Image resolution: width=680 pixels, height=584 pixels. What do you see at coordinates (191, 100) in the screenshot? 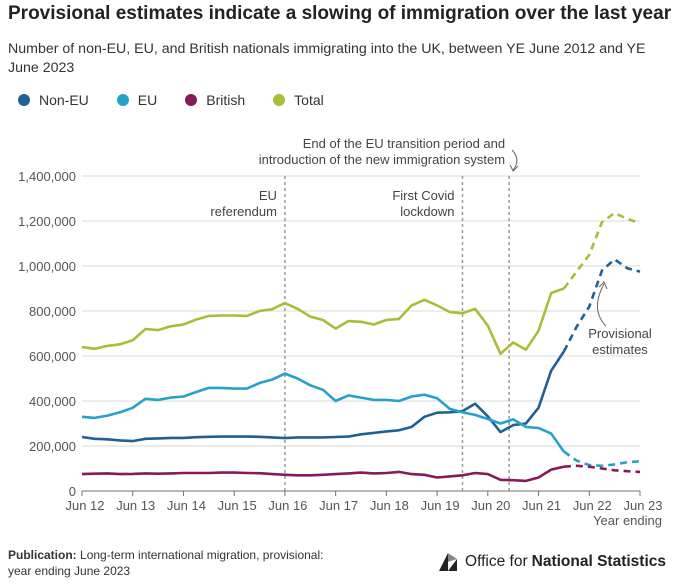
I see `legend-swatch-british` at bounding box center [191, 100].